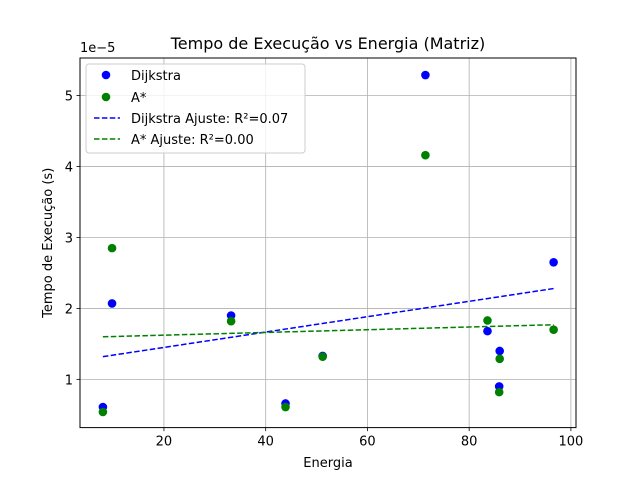 The height and width of the screenshot is (480, 640). Describe the element at coordinates (328, 43) in the screenshot. I see `chart-title: Tempo de Execução vs Energia (Matriz)` at that location.